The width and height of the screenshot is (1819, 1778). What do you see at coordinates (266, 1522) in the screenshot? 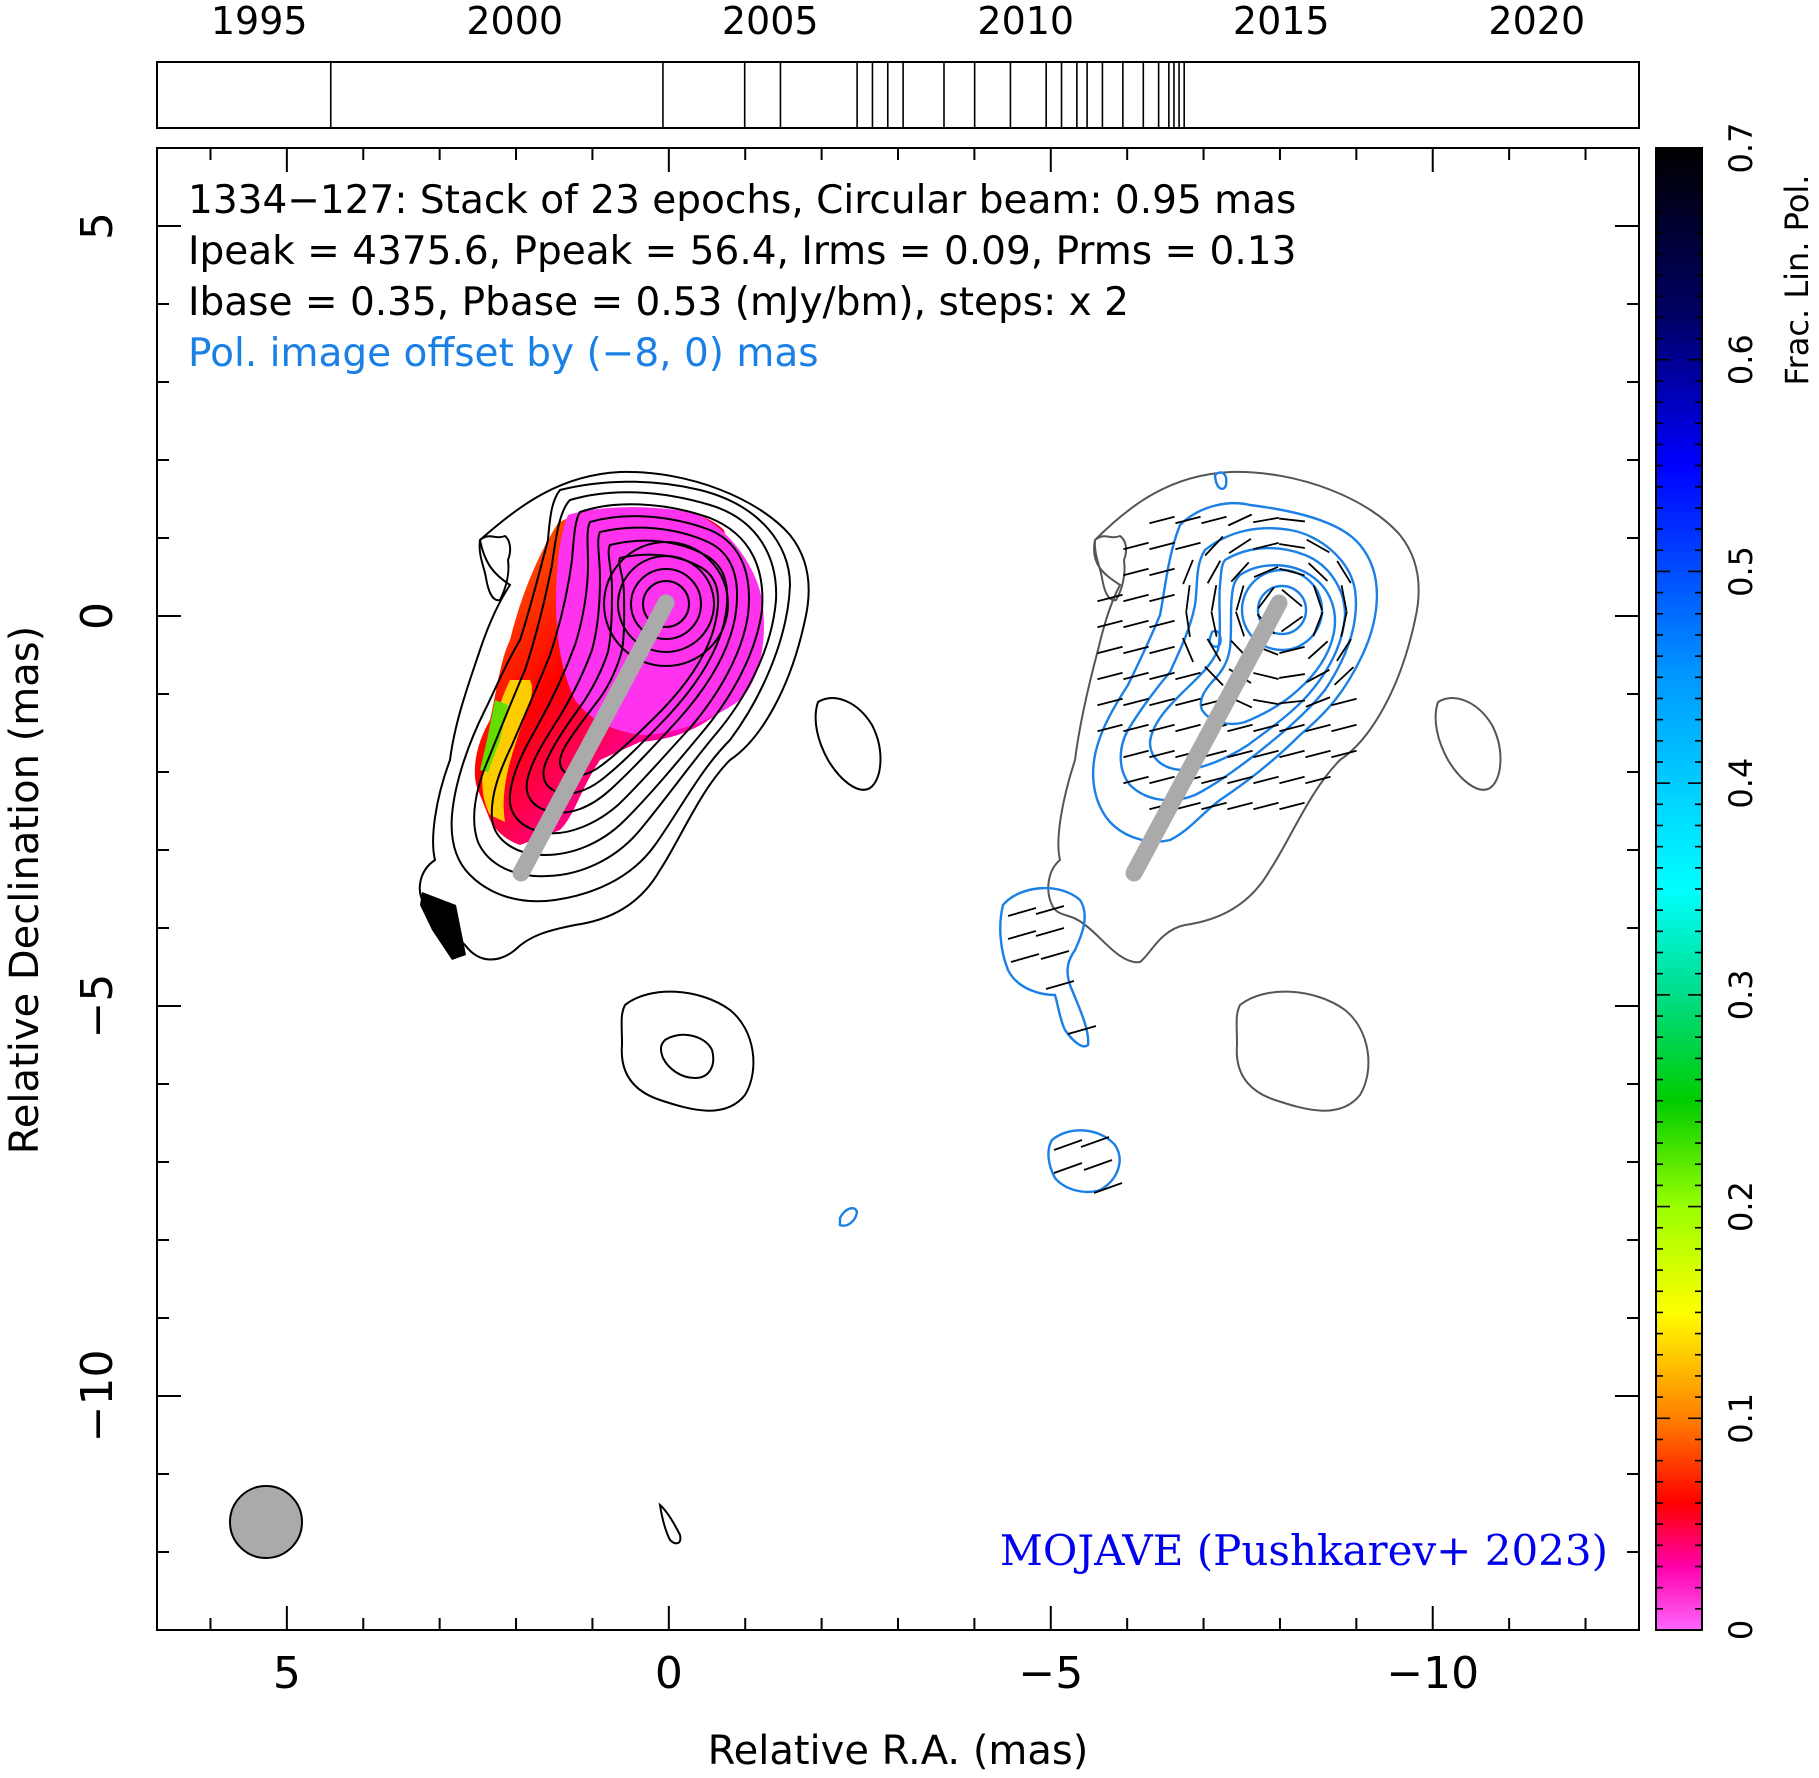
I see `beam-ellipse` at bounding box center [266, 1522].